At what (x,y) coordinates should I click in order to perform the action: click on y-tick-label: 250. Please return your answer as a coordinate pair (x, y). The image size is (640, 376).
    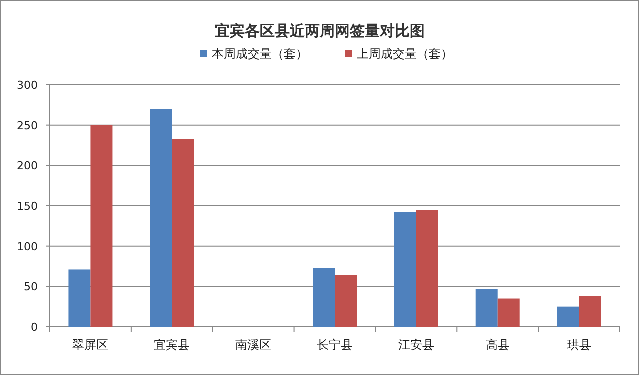
    Looking at the image, I should click on (27, 125).